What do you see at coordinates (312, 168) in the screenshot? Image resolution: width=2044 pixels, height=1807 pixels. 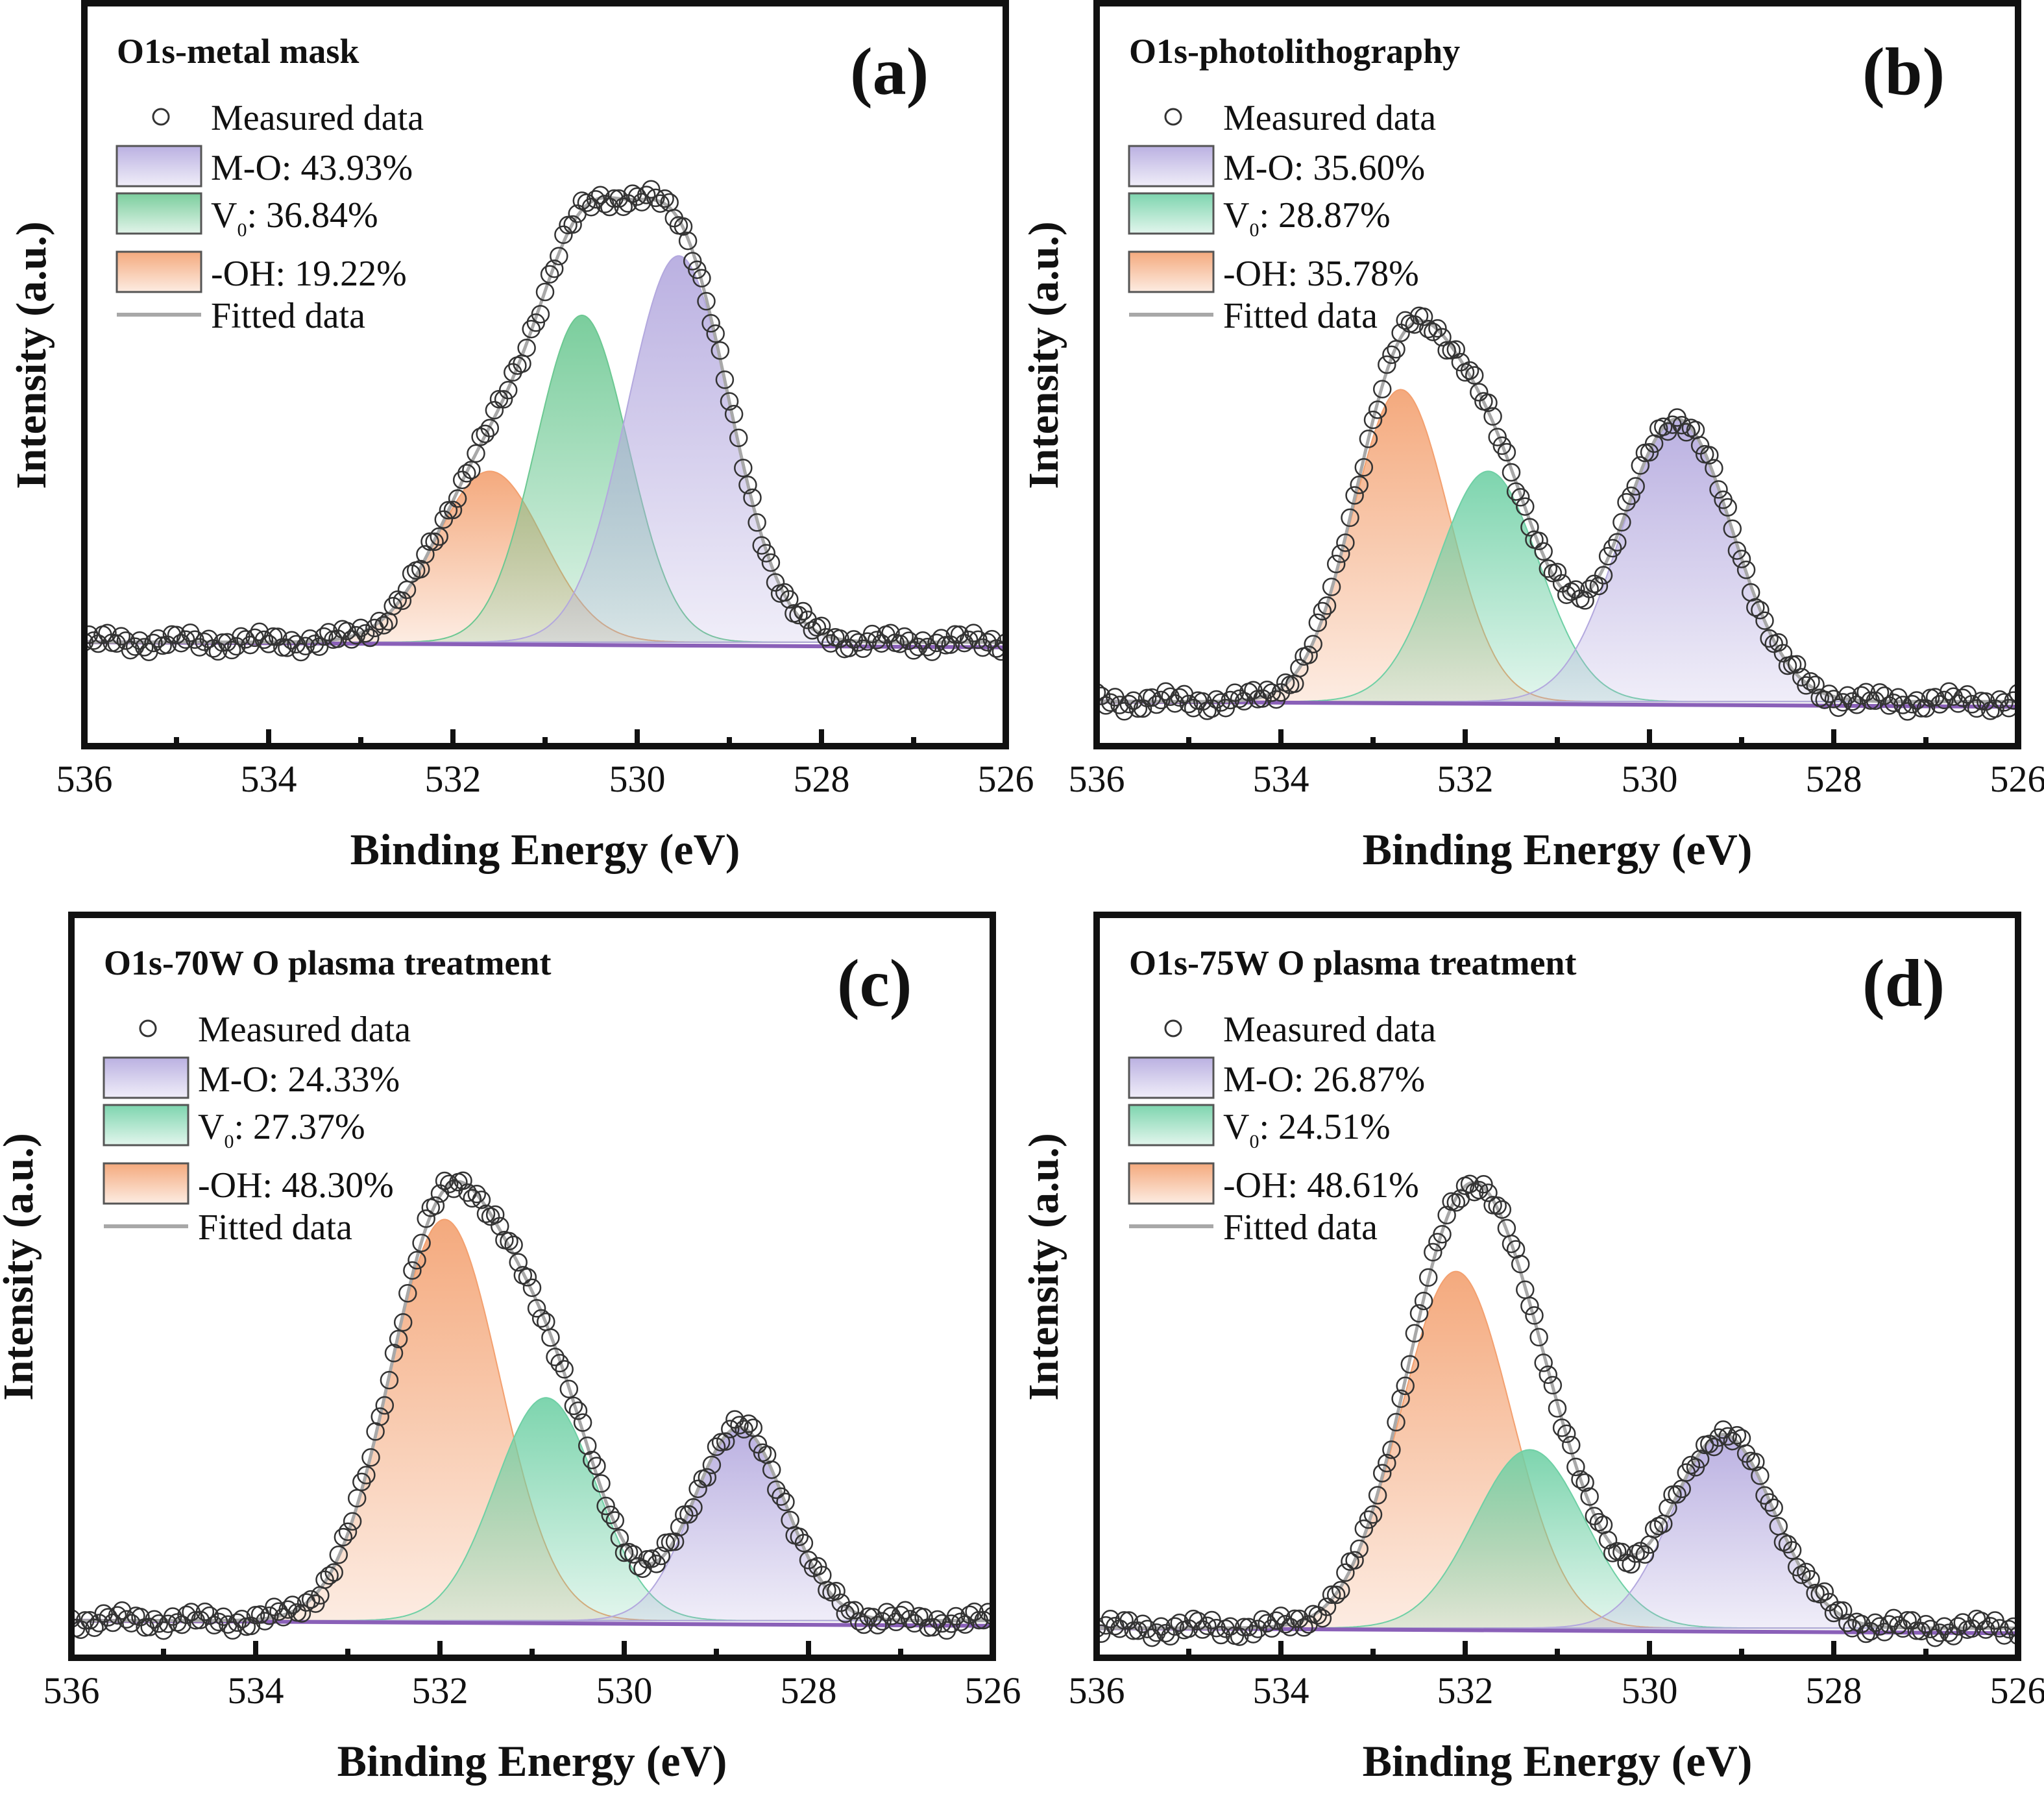 I see `legend-mo: M-O: 43.93%` at bounding box center [312, 168].